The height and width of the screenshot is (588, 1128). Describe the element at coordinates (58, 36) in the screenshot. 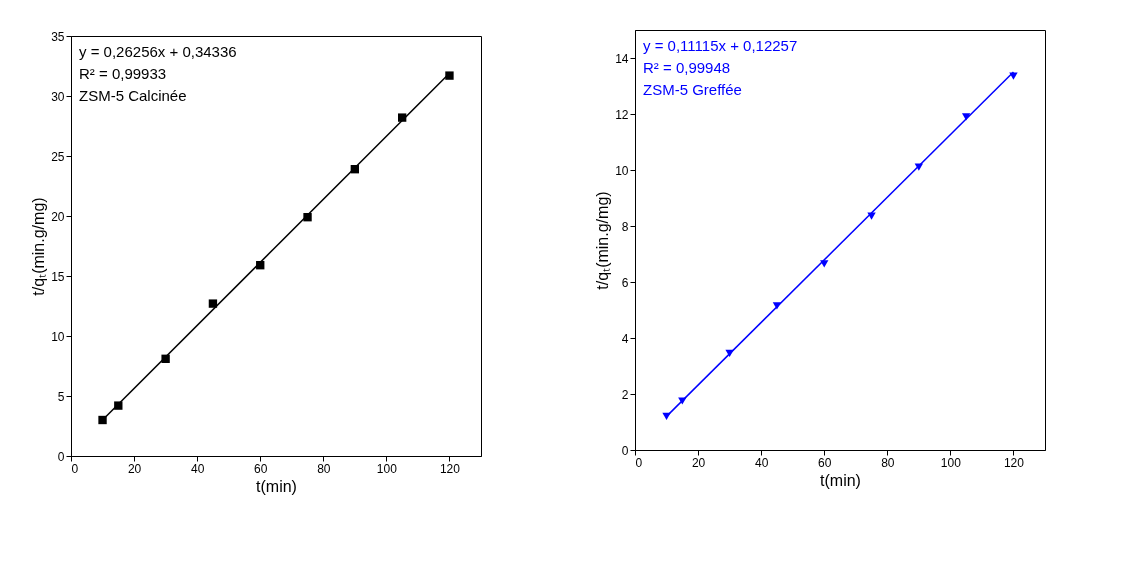

I see `y-tick-label: 35` at that location.